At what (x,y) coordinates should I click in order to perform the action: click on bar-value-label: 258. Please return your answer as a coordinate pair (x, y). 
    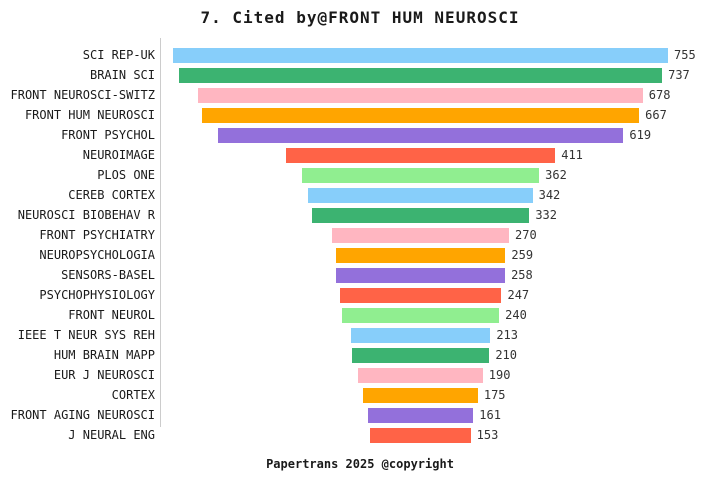
    Looking at the image, I should click on (522, 275).